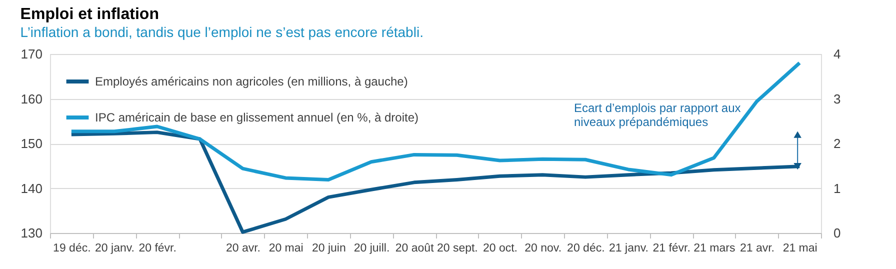  I want to click on x-tick-label: 21 avr., so click(757, 248).